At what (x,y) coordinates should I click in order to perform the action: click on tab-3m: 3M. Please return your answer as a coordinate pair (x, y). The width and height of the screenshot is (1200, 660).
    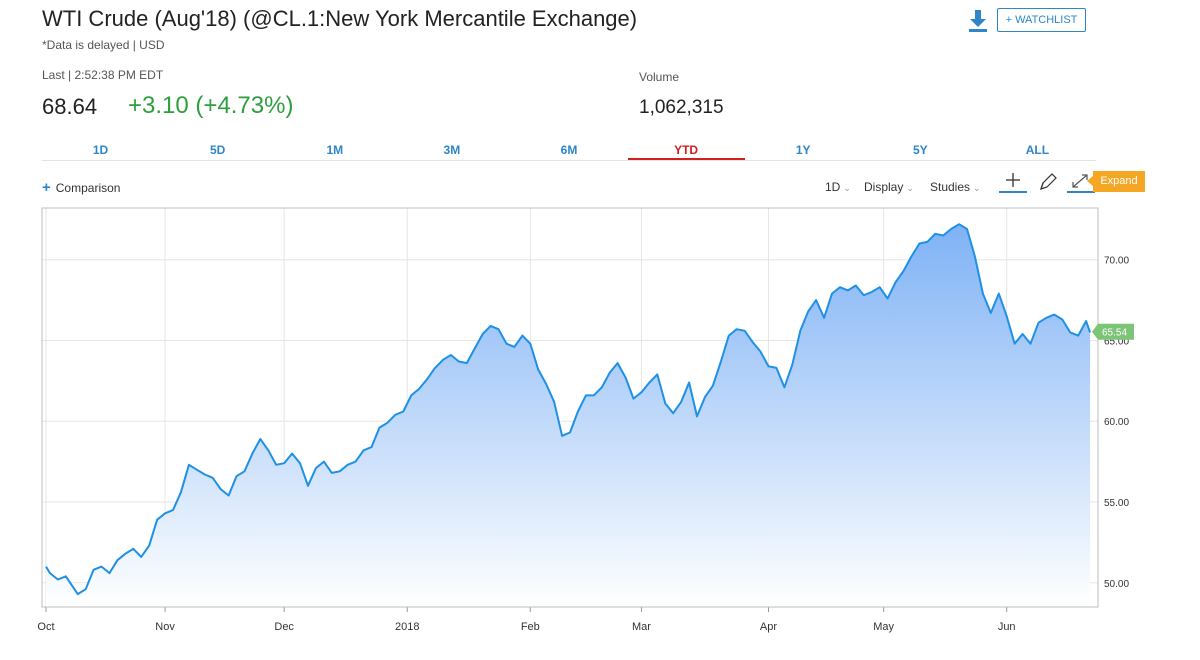
    Looking at the image, I should click on (452, 150).